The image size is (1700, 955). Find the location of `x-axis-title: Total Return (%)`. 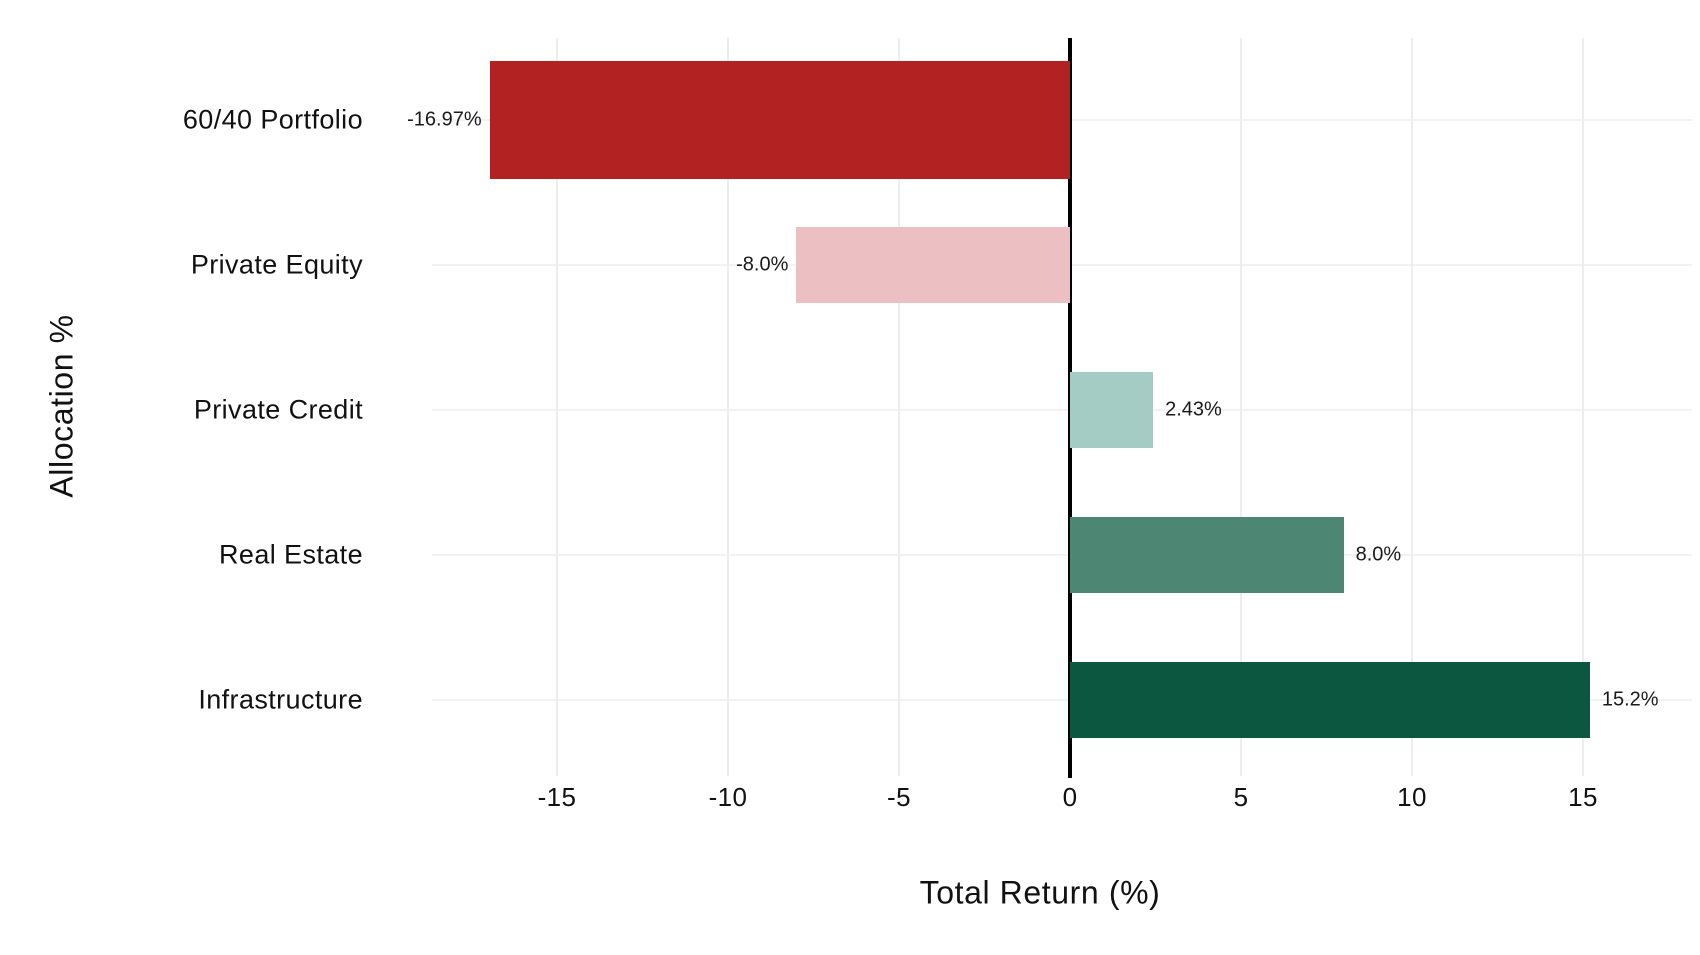

x-axis-title: Total Return (%) is located at coordinates (1040, 892).